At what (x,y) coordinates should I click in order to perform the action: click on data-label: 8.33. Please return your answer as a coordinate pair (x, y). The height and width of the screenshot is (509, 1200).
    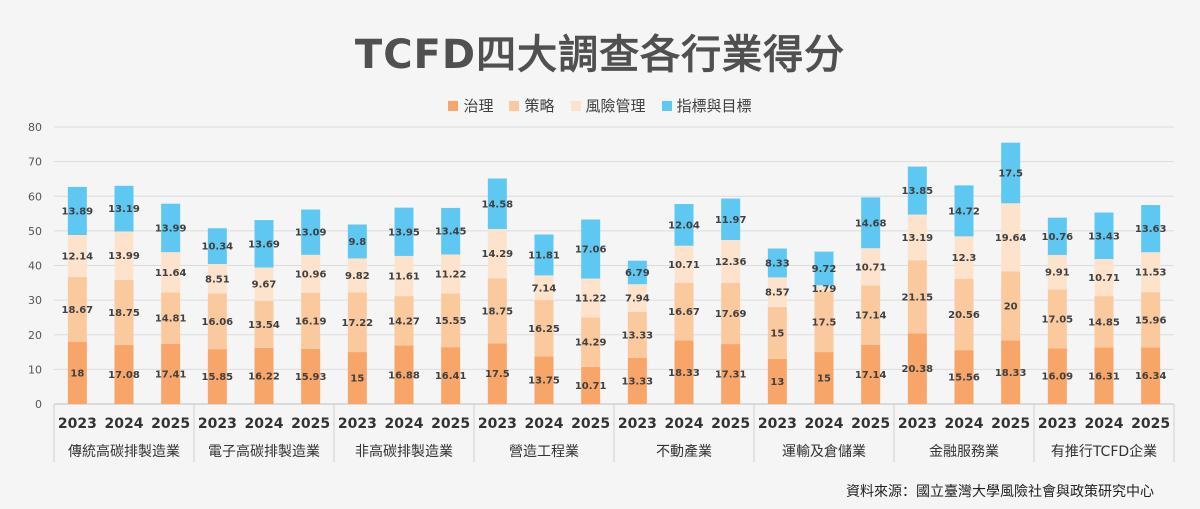
    Looking at the image, I should click on (777, 263).